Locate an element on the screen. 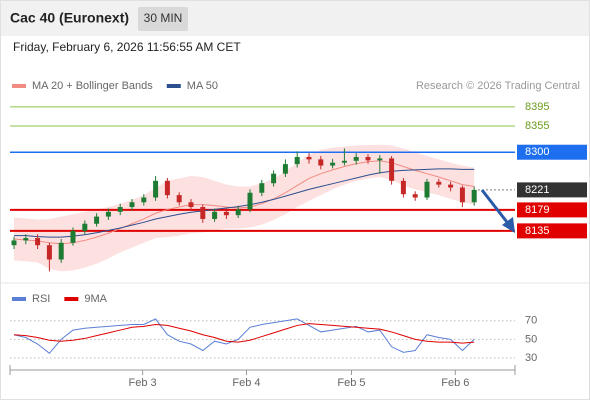 This screenshot has height=400, width=590. credit: Research © 2026 Trading Central is located at coordinates (498, 86).